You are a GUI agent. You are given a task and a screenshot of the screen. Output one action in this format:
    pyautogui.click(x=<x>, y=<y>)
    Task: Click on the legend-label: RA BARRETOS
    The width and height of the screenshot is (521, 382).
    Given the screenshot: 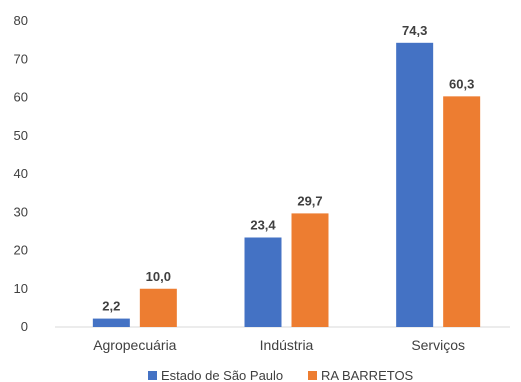 What is the action you would take?
    pyautogui.click(x=367, y=375)
    